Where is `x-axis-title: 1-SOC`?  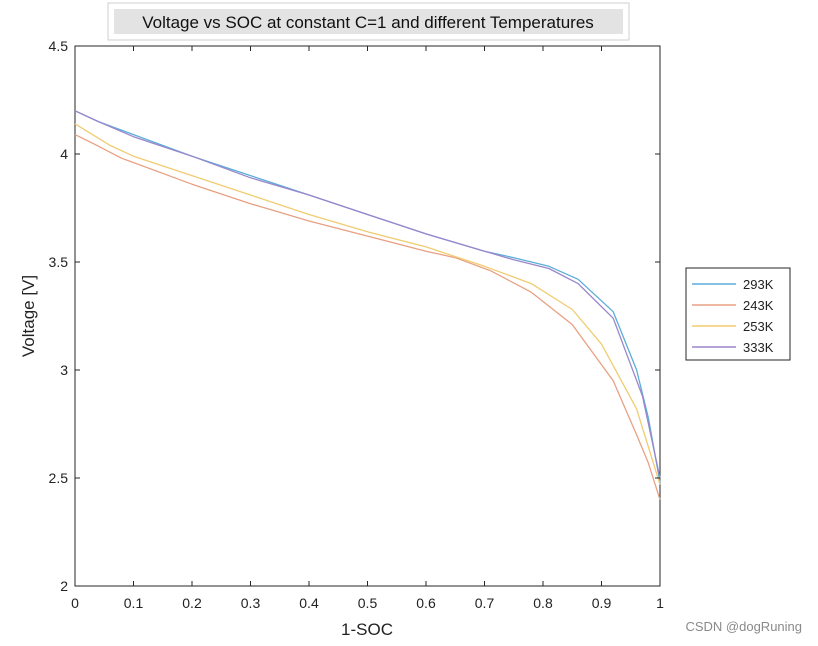
x-axis-title: 1-SOC is located at coordinates (367, 629).